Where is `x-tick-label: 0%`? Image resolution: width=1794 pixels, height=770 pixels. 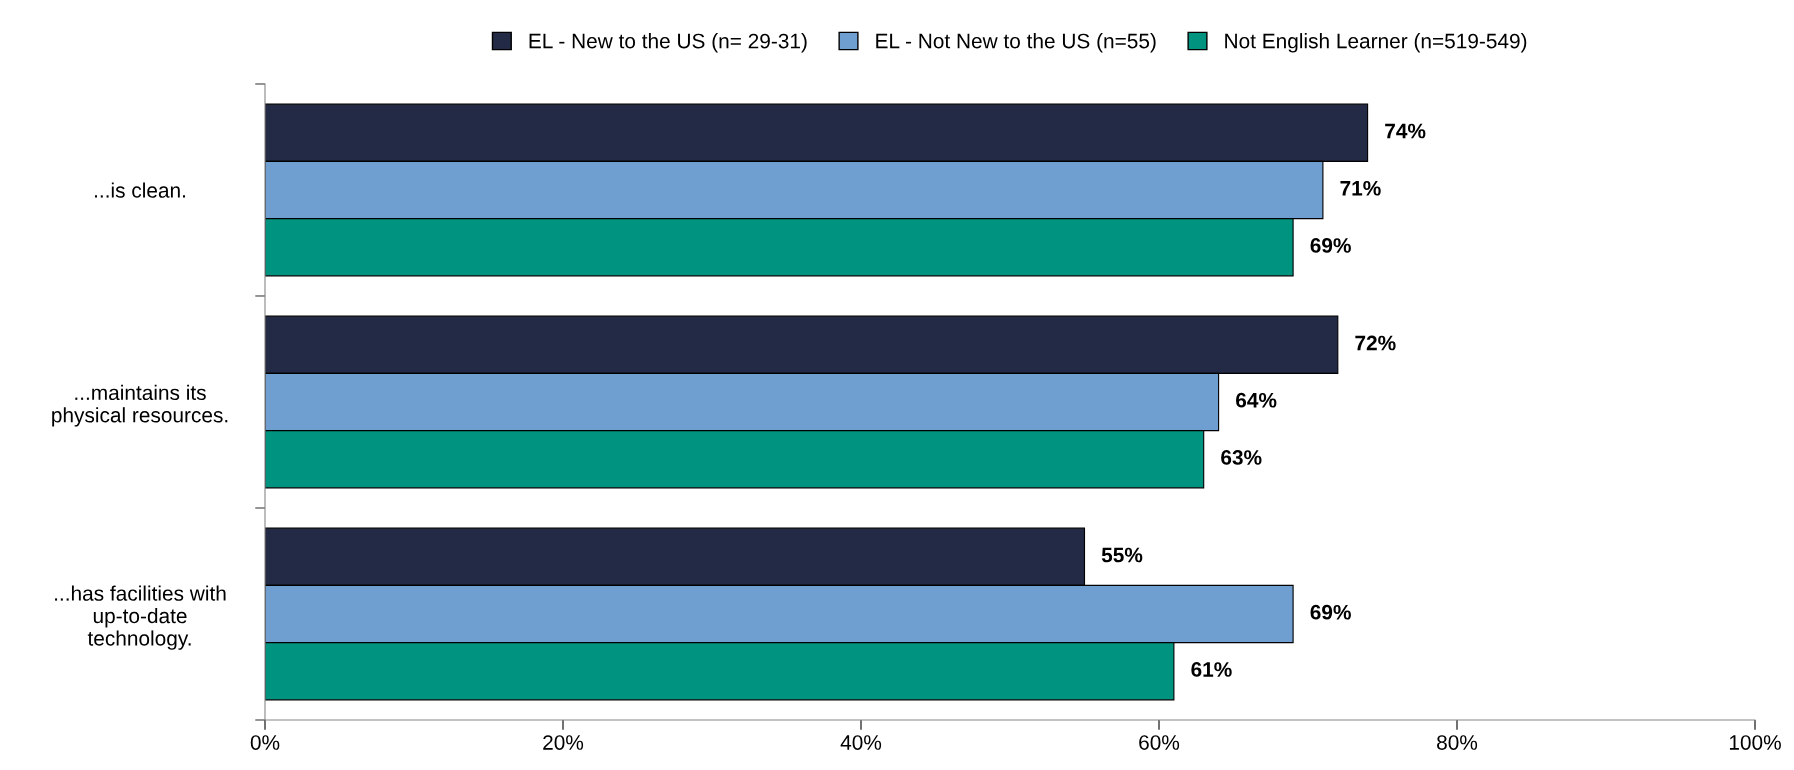 x-tick-label: 0% is located at coordinates (265, 742).